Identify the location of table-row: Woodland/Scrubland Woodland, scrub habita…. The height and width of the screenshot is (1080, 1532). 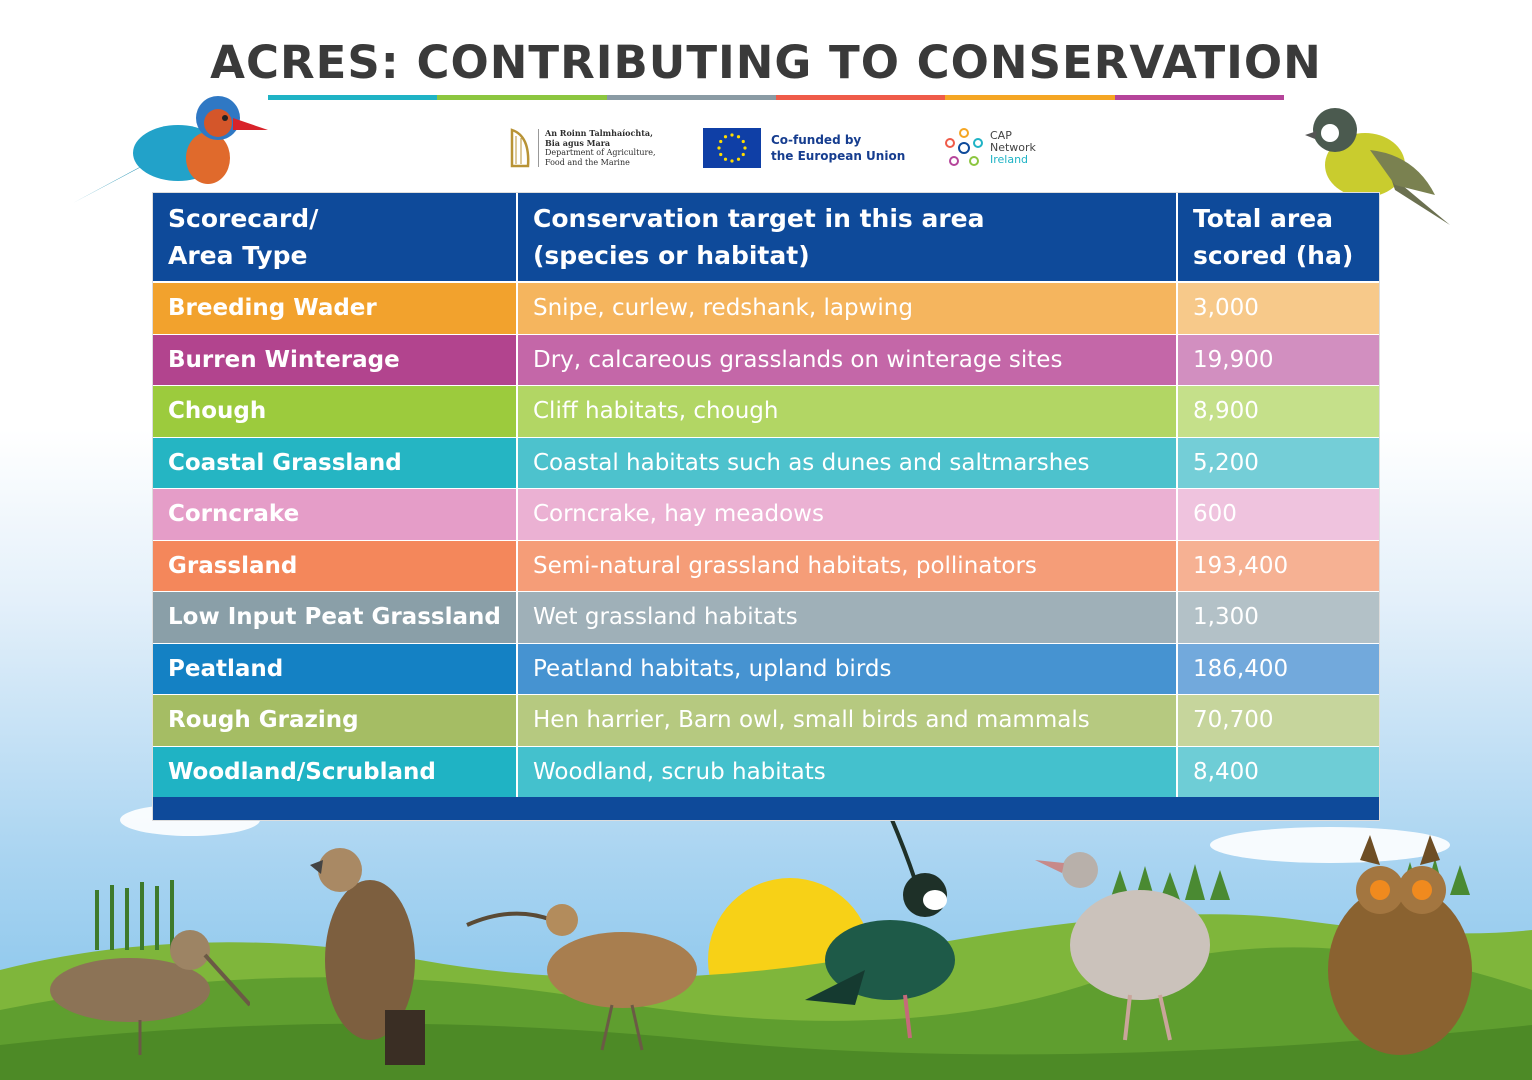
(766, 771).